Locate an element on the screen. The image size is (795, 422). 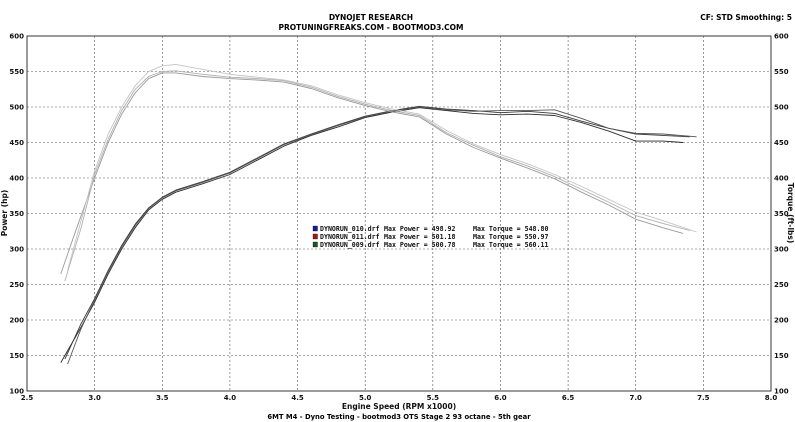
y-right-tick-label: 600 is located at coordinates (781, 37).